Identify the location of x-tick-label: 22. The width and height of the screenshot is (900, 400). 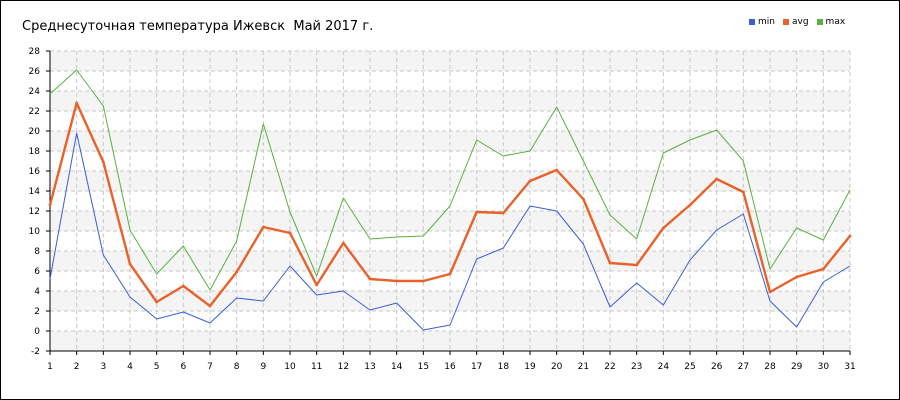
(609, 367).